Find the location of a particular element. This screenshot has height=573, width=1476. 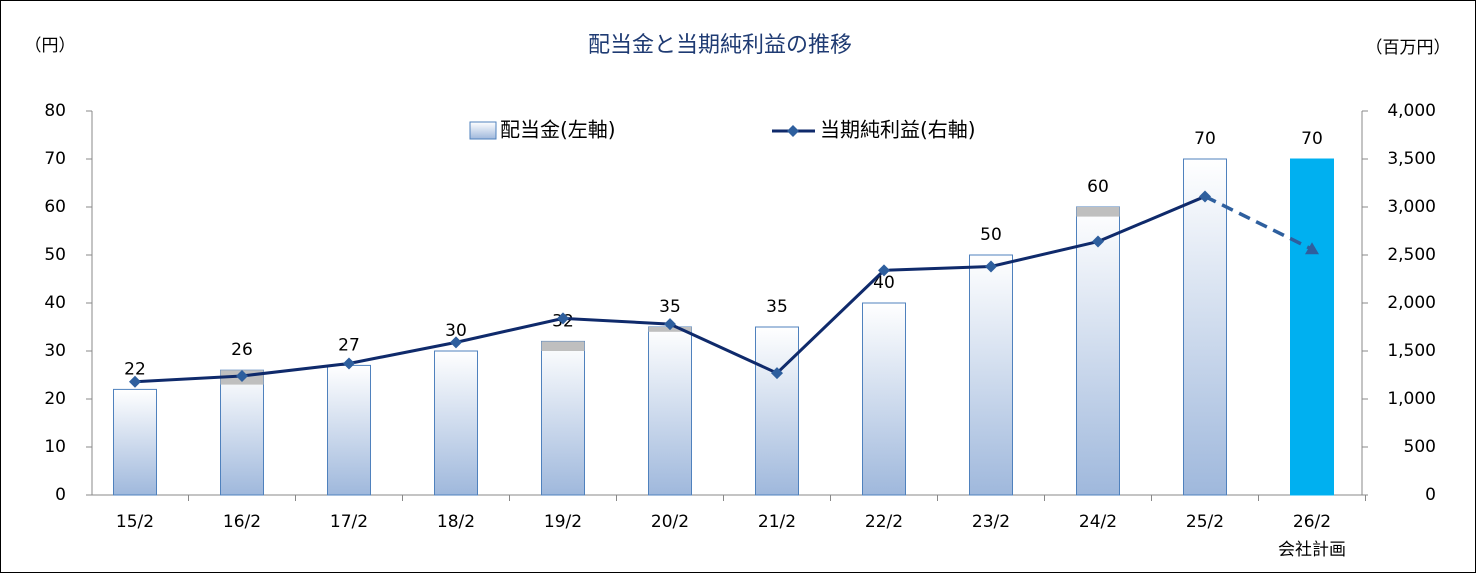

y2-tick-label: 1,500 is located at coordinates (1411, 351).